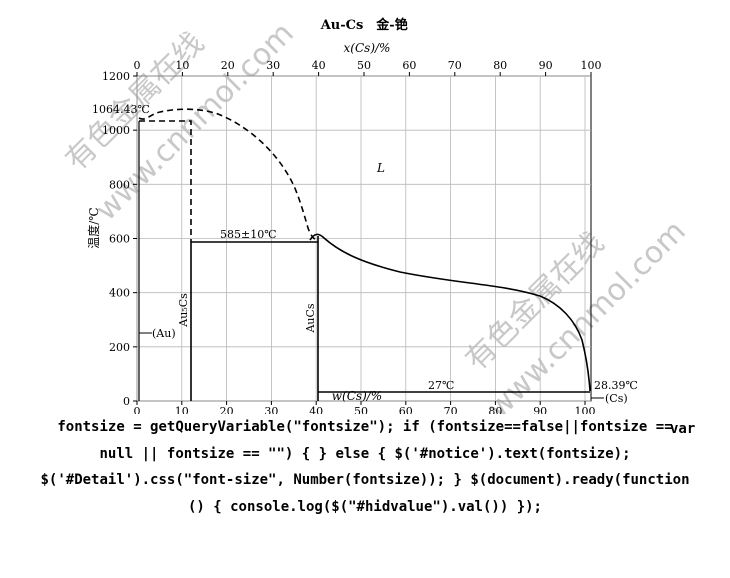  What do you see at coordinates (683, 429) in the screenshot?
I see `code-line-0: var` at bounding box center [683, 429].